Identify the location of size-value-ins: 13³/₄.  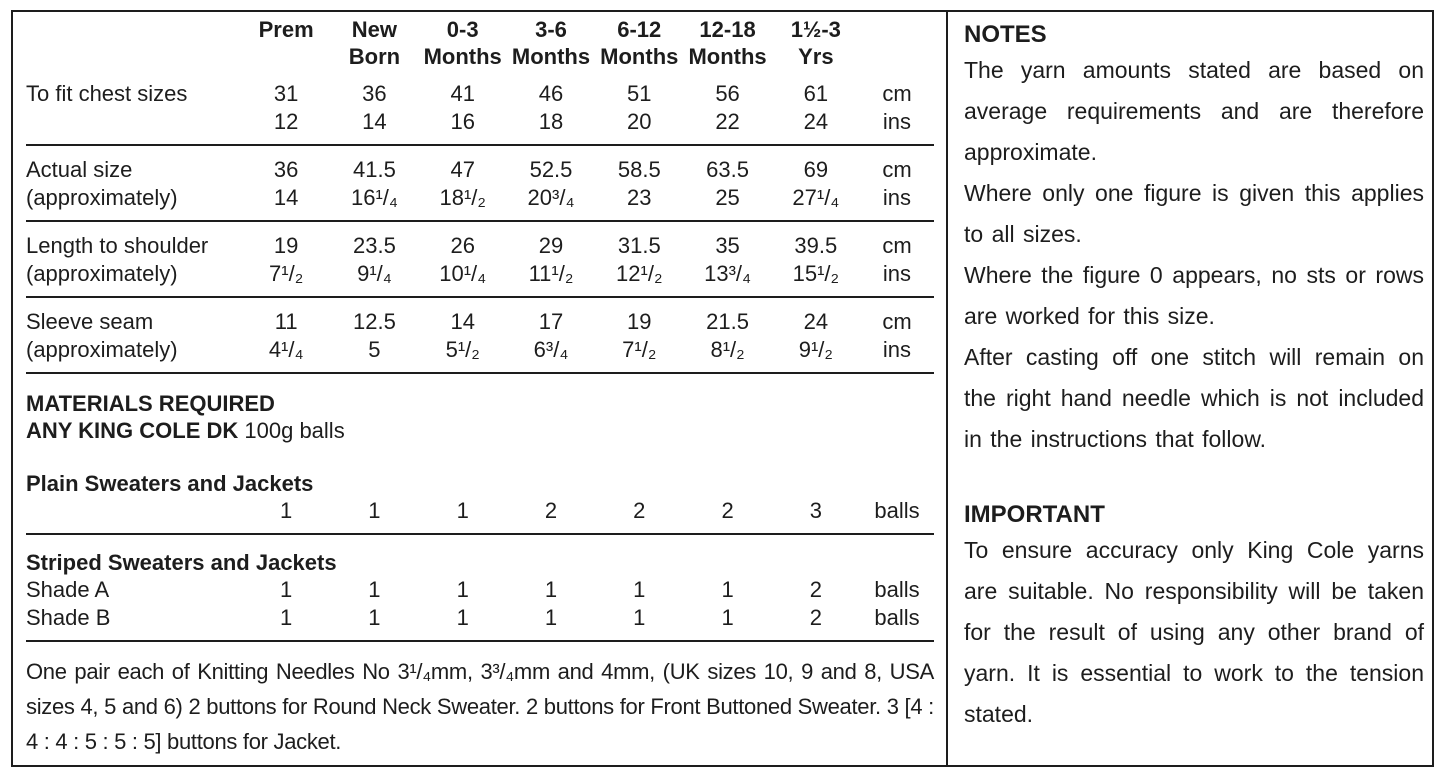
(727, 273).